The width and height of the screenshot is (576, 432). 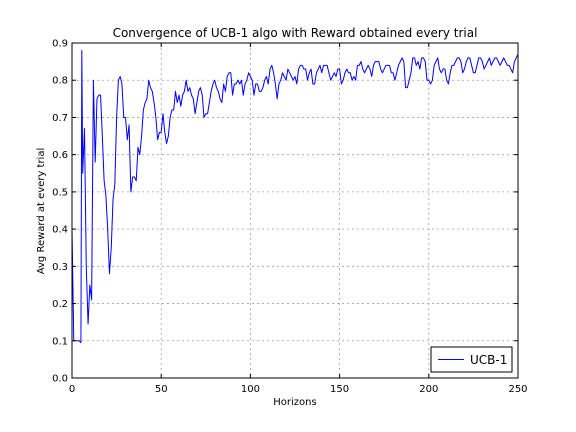 What do you see at coordinates (517, 389) in the screenshot?
I see `x-tick-label: 250` at bounding box center [517, 389].